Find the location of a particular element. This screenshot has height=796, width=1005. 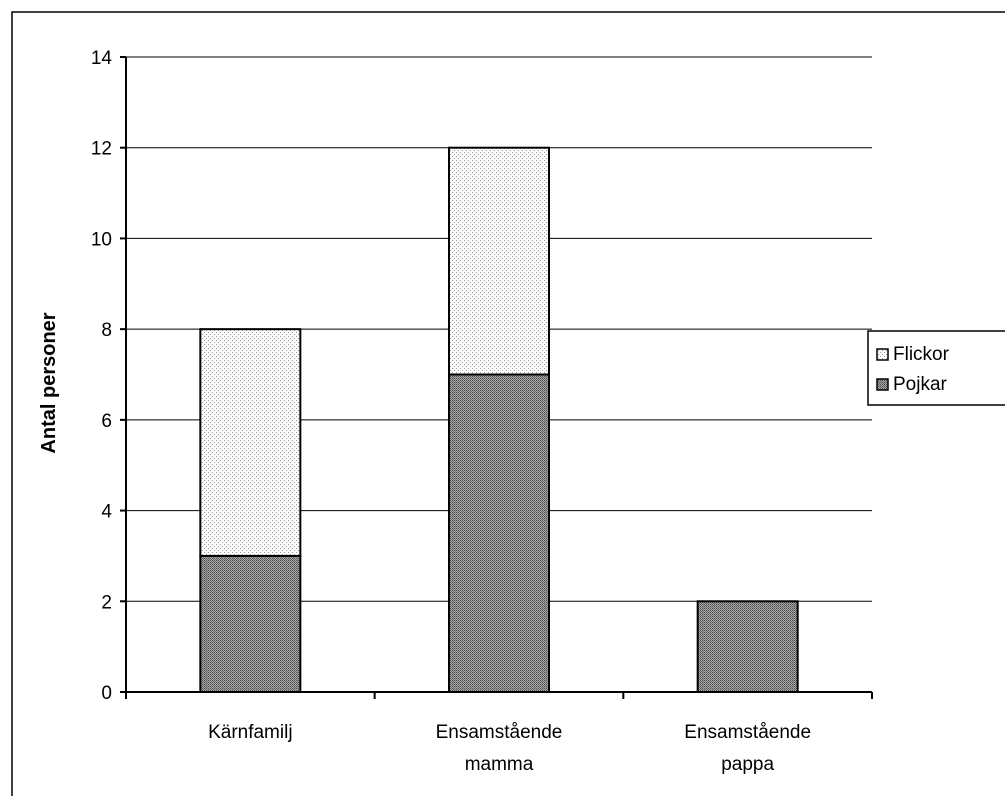

y-tick-label-2: 2 is located at coordinates (106, 602).